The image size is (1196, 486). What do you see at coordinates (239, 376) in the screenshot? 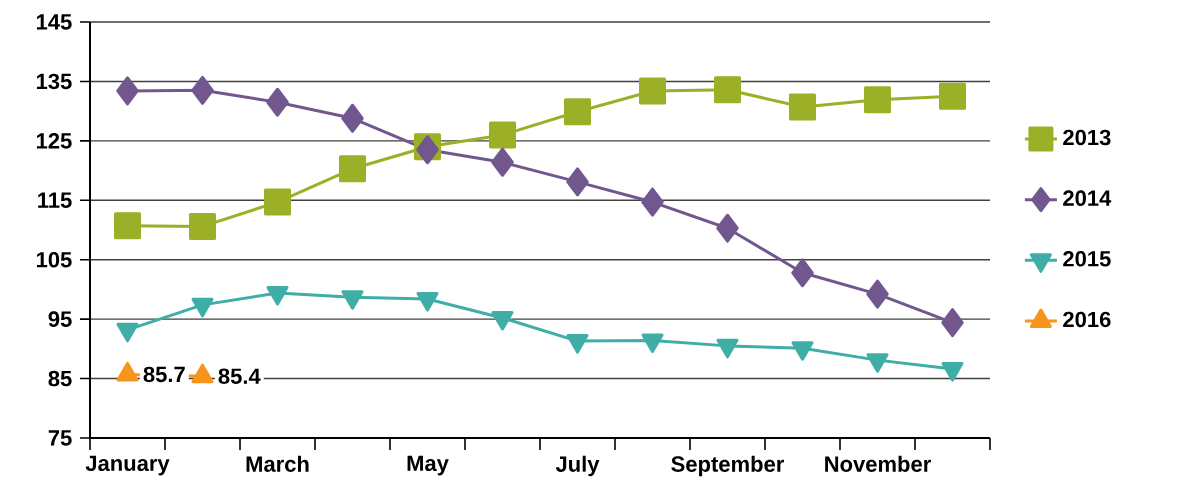
I see `data-label: 85.4` at bounding box center [239, 376].